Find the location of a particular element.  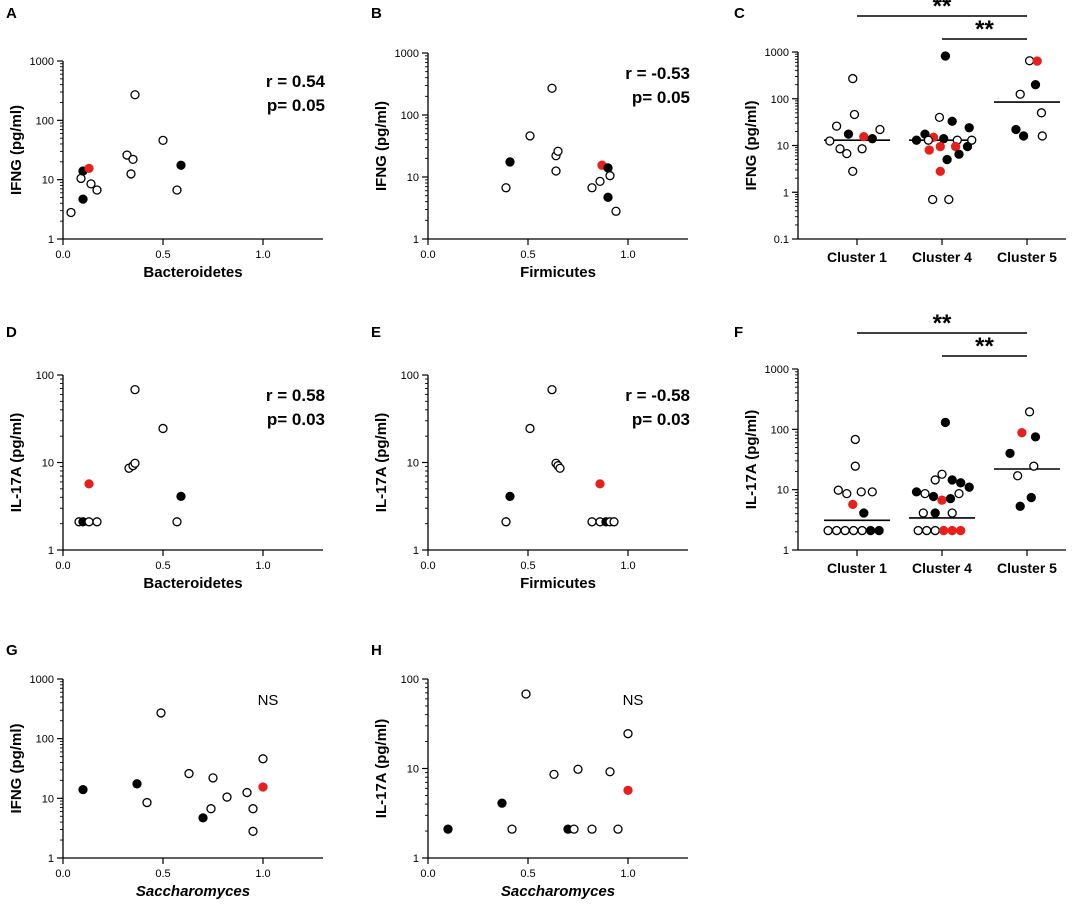

panel-label: C is located at coordinates (739, 13).